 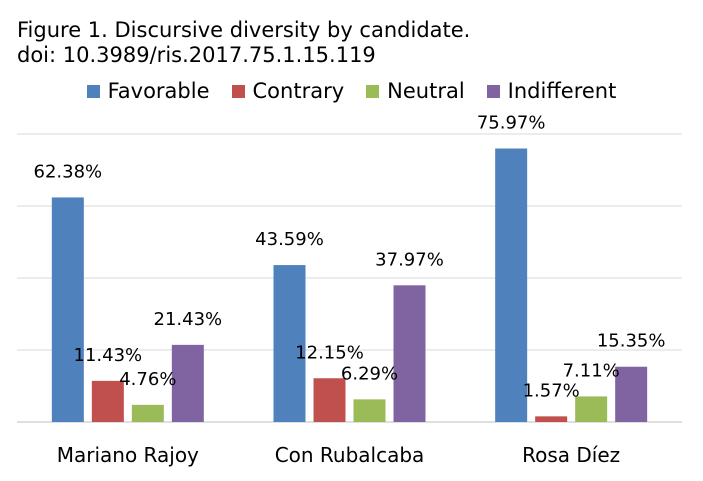 What do you see at coordinates (591, 370) in the screenshot?
I see `data-label: 7.11%` at bounding box center [591, 370].